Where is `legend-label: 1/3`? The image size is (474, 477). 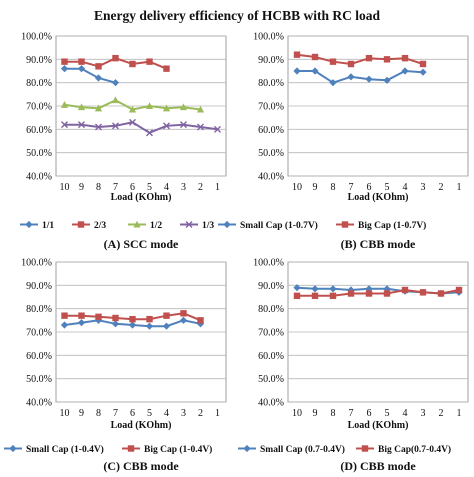 legend-label: 1/3 is located at coordinates (208, 226).